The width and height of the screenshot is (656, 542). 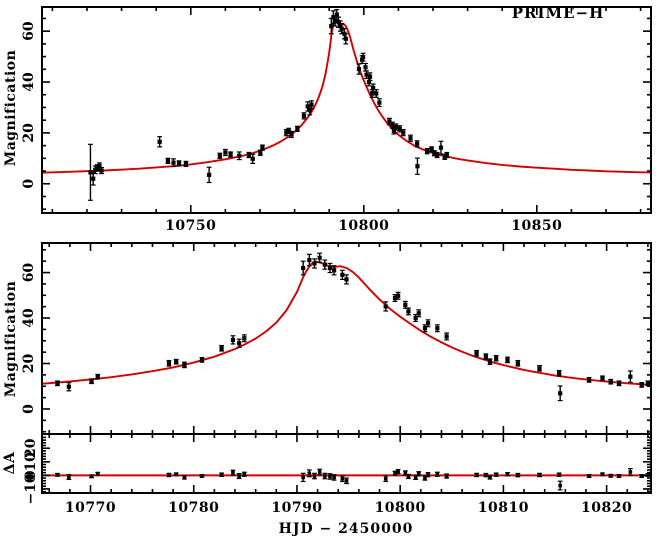 What do you see at coordinates (400, 508) in the screenshot?
I see `x-tick-label: 10800` at bounding box center [400, 508].